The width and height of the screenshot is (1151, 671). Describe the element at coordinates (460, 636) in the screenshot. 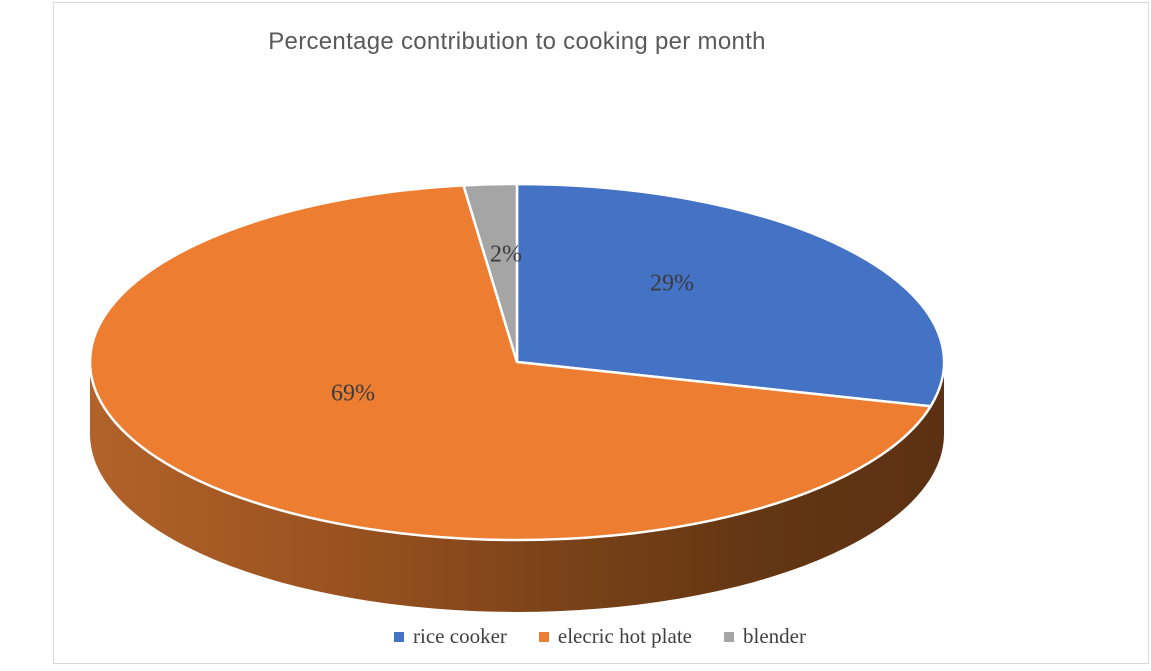

I see `legend-label: rice cooker` at that location.